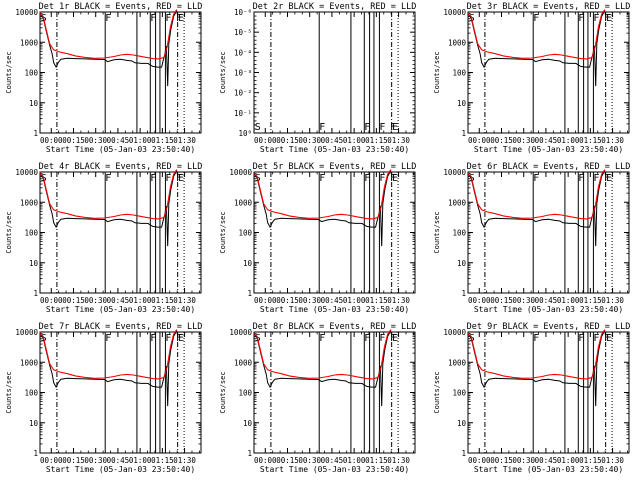 The width and height of the screenshot is (640, 485). I want to click on chart-title: Det 3r BLACK = Events, RED = LLD, so click(549, 7).